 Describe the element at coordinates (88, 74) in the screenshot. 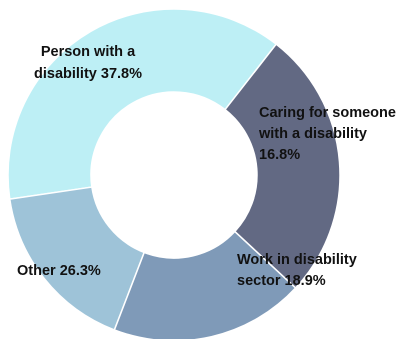

I see `slice-label-line: disability 37.8%` at that location.